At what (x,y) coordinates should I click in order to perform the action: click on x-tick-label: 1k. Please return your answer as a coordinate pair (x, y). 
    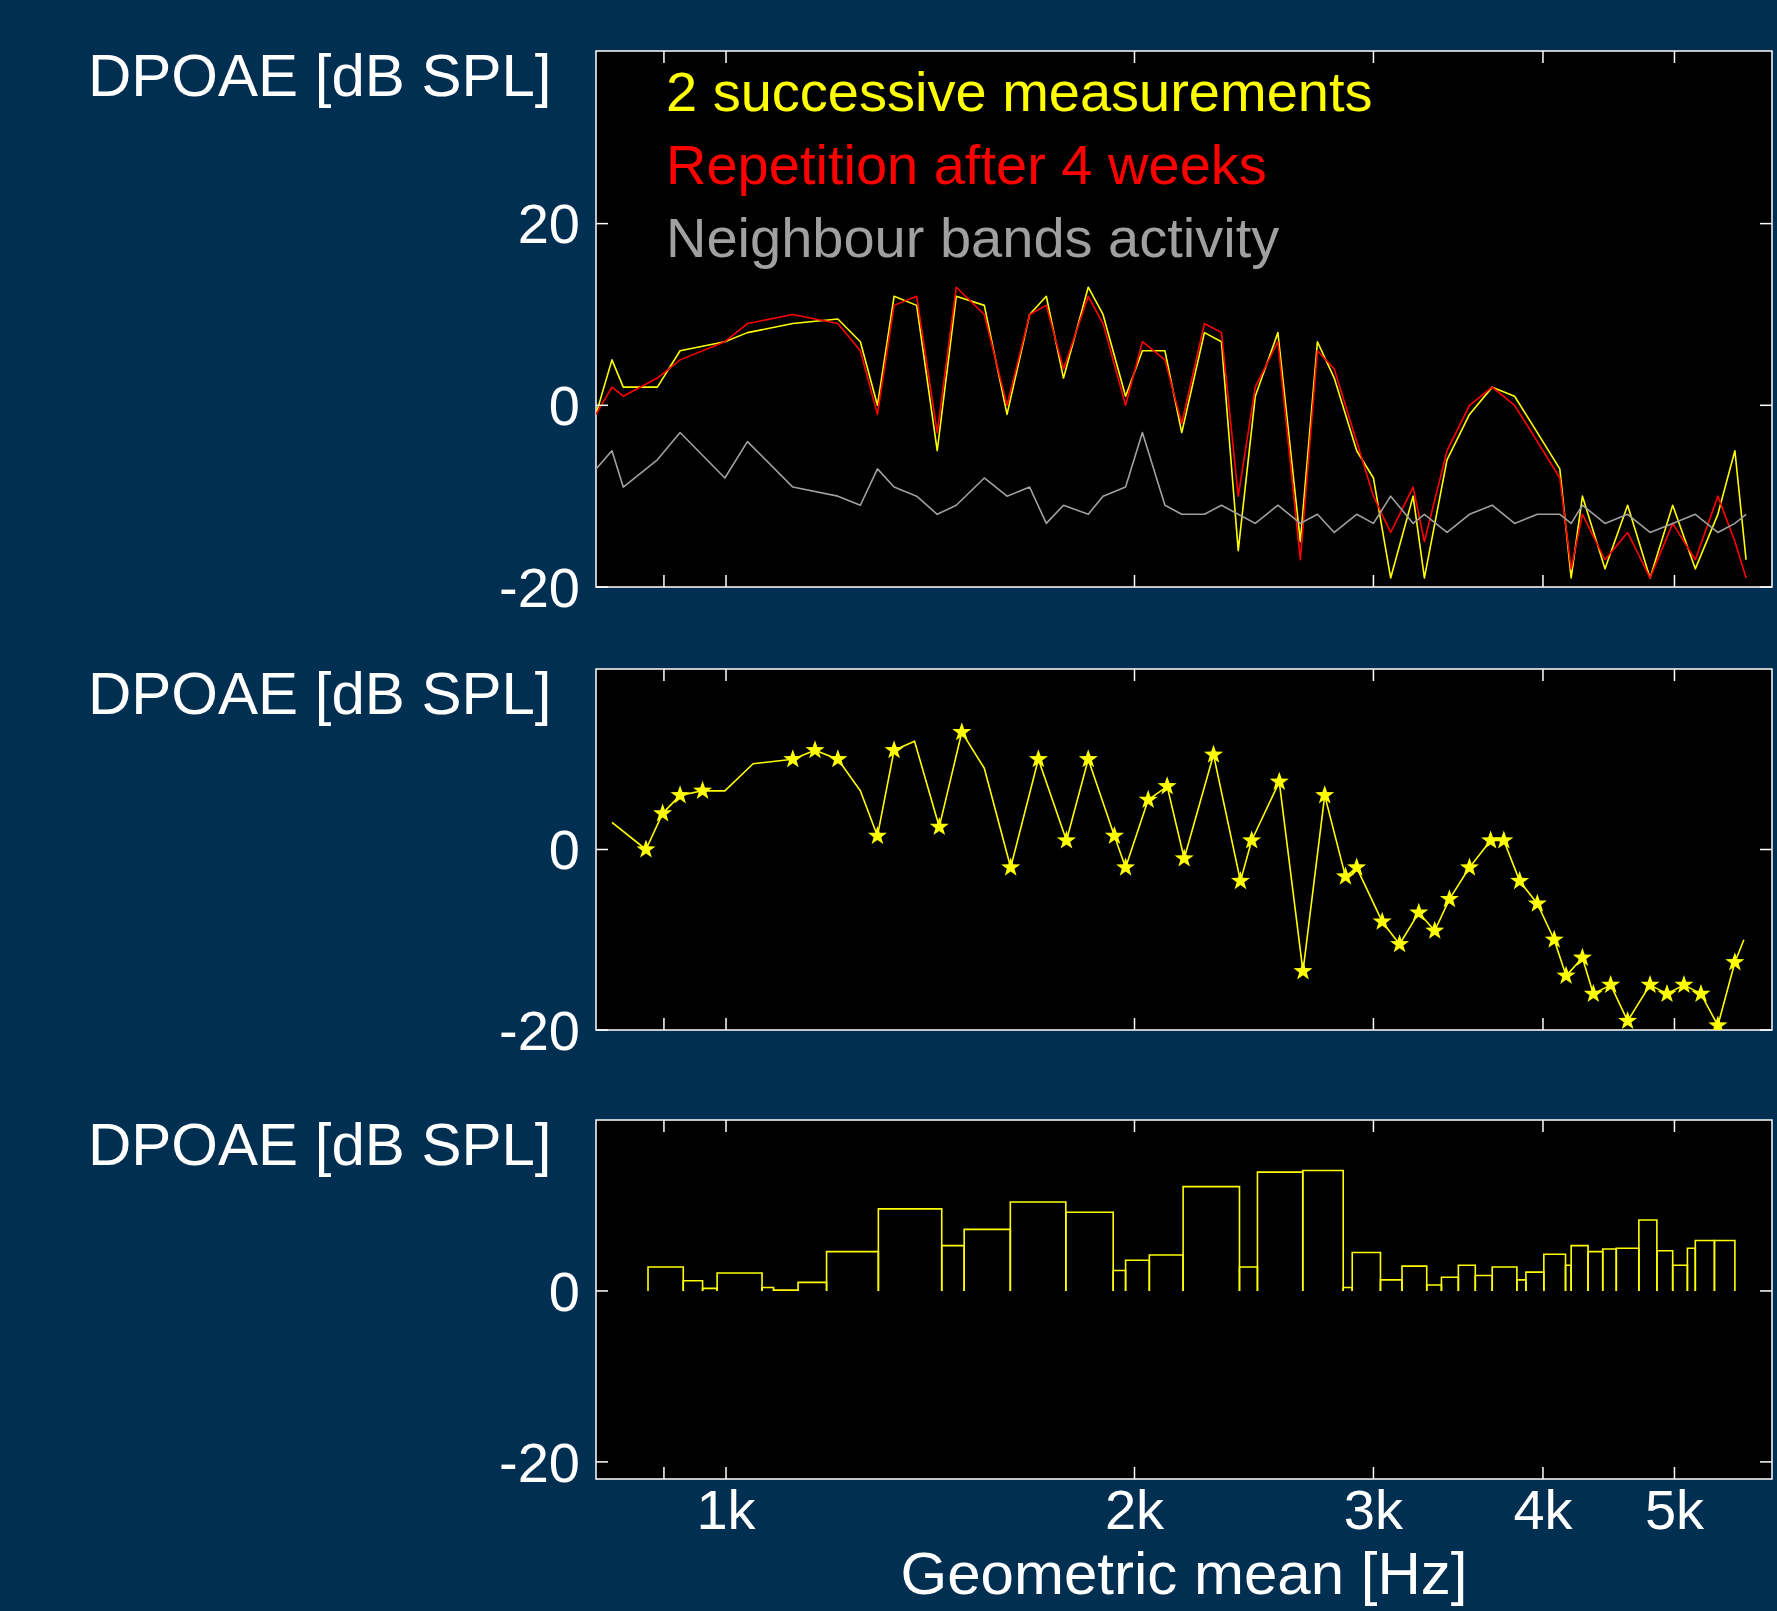
    Looking at the image, I should click on (726, 1509).